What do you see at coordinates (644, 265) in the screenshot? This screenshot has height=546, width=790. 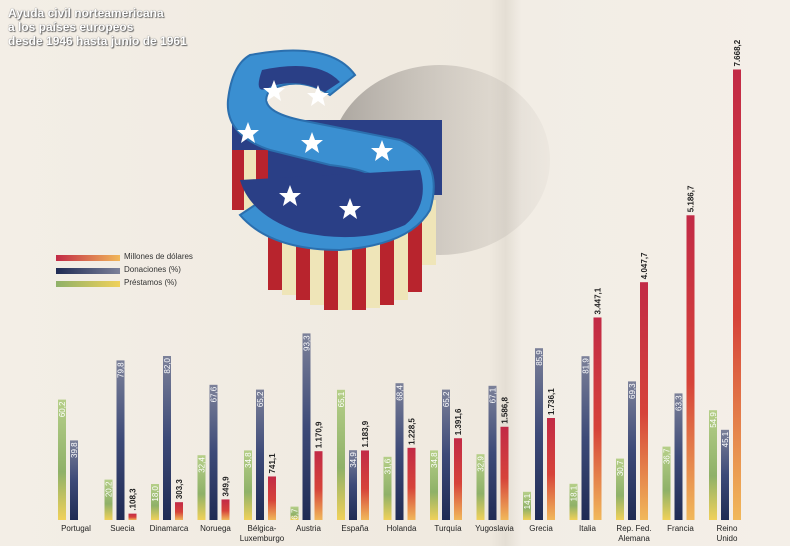 I see `value-label-millones-12: 4.047,7` at bounding box center [644, 265].